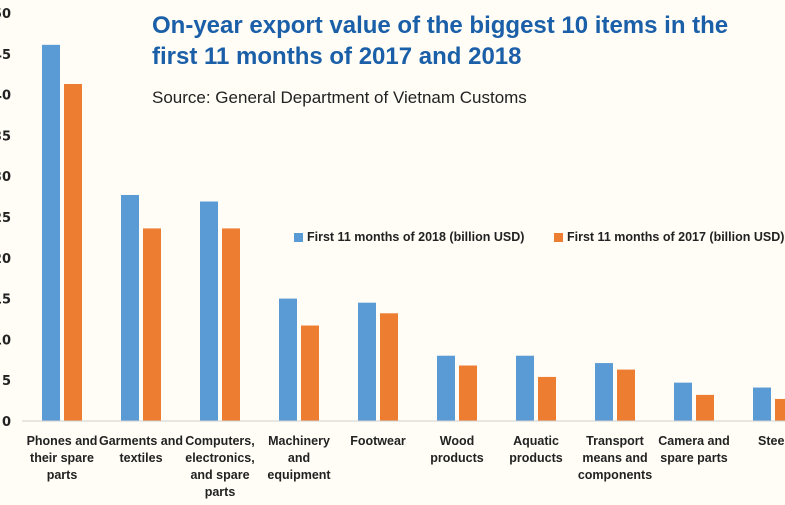 Image resolution: width=785 pixels, height=505 pixels. I want to click on legend-item-2017: First 11 months of 2017 (billion USD), so click(669, 237).